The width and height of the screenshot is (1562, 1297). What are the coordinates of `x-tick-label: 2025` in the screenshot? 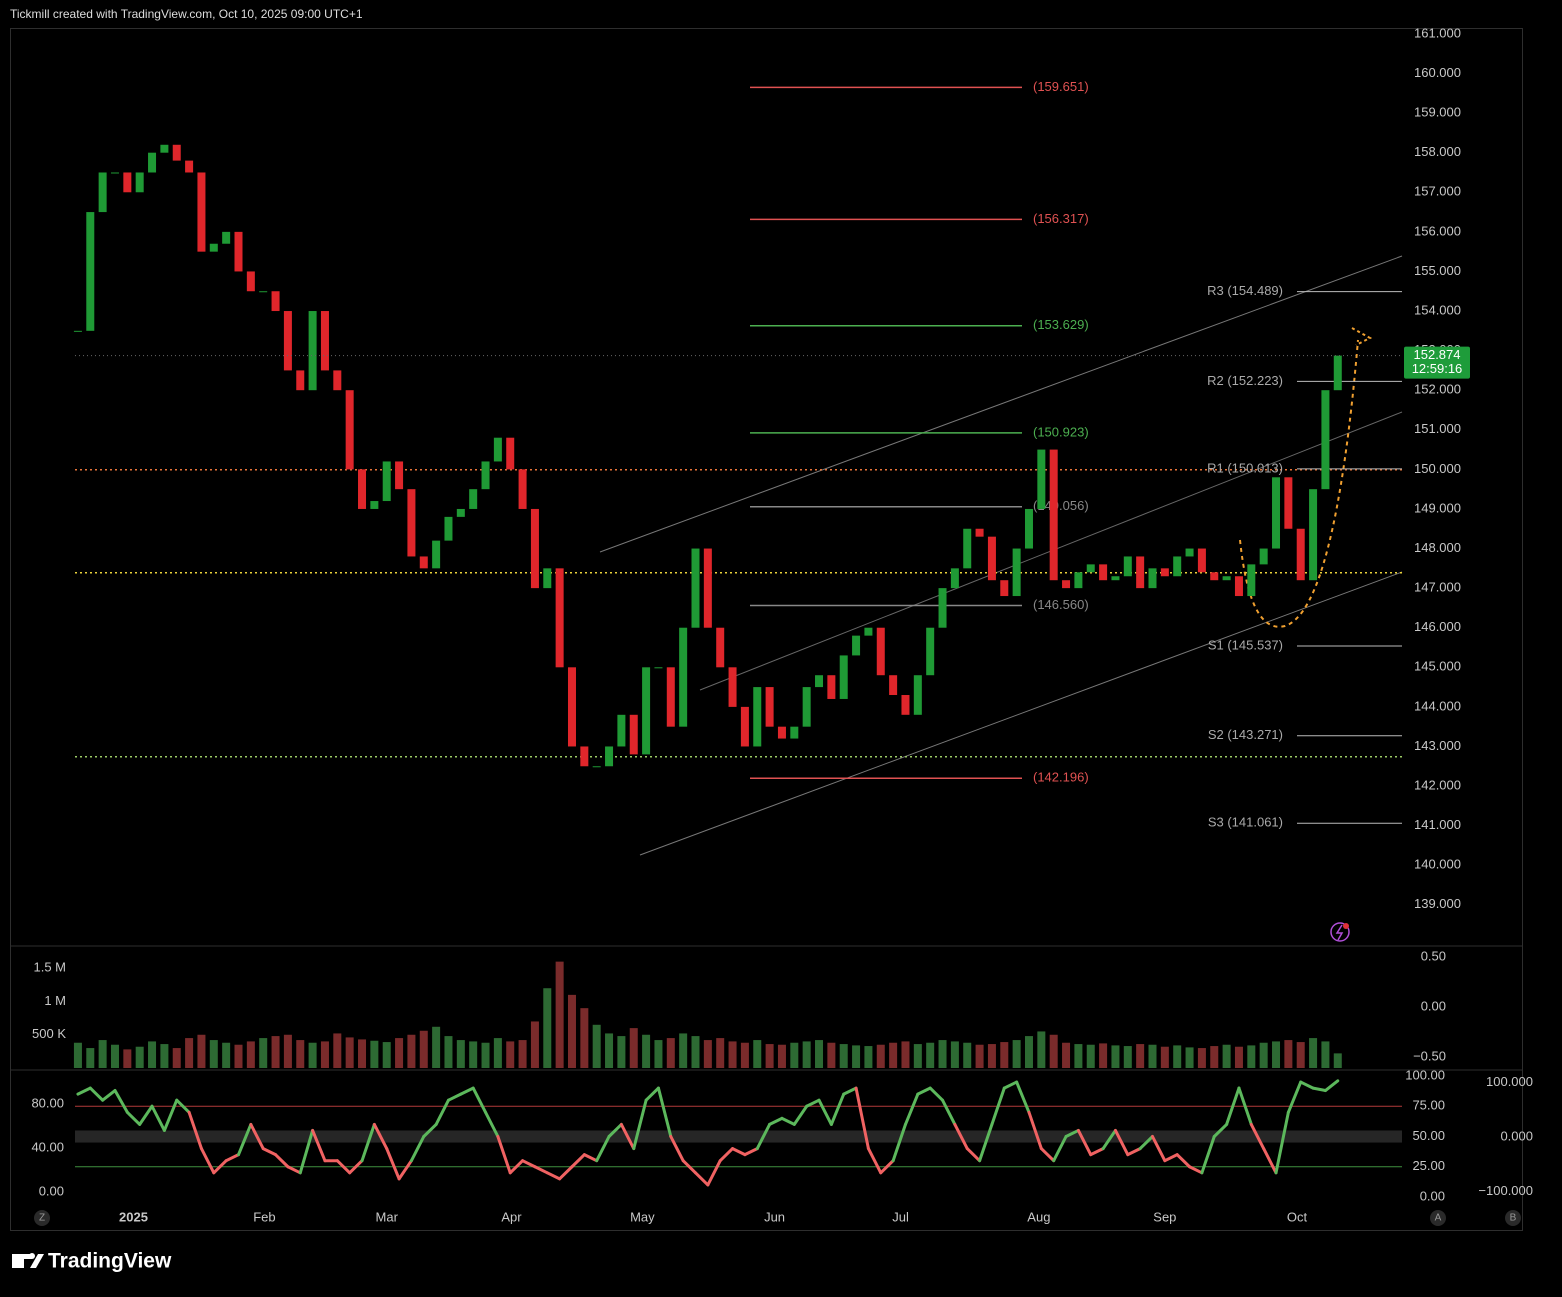 It's located at (133, 1216).